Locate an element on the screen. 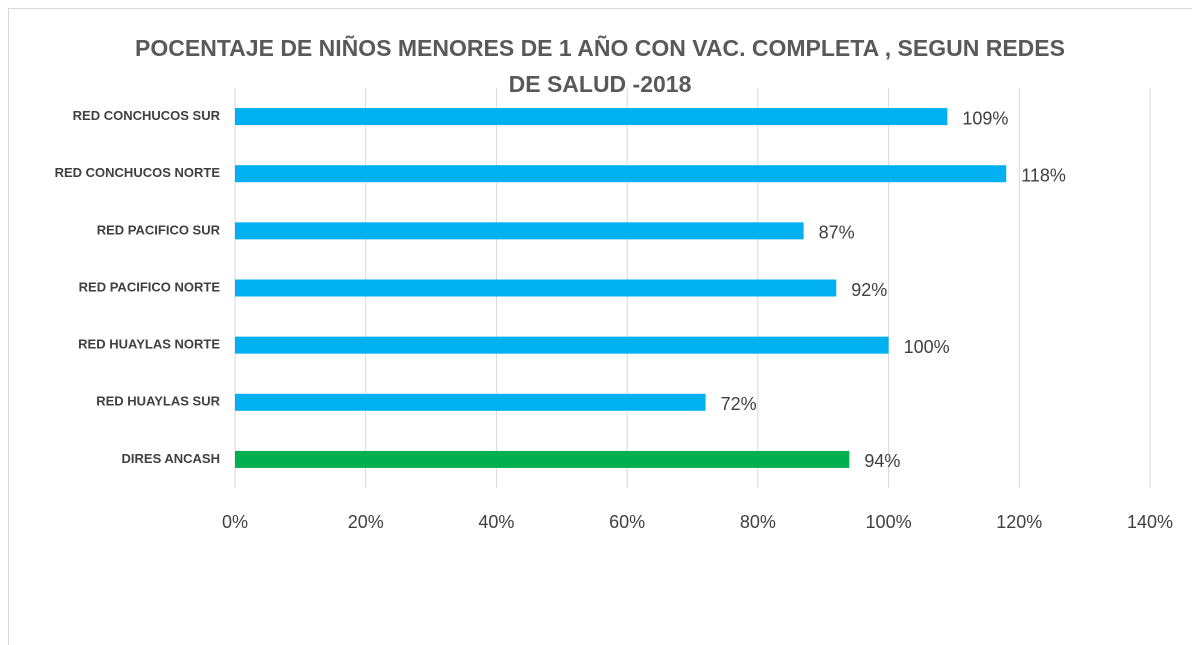  x-tick-label: 40% is located at coordinates (496, 522).